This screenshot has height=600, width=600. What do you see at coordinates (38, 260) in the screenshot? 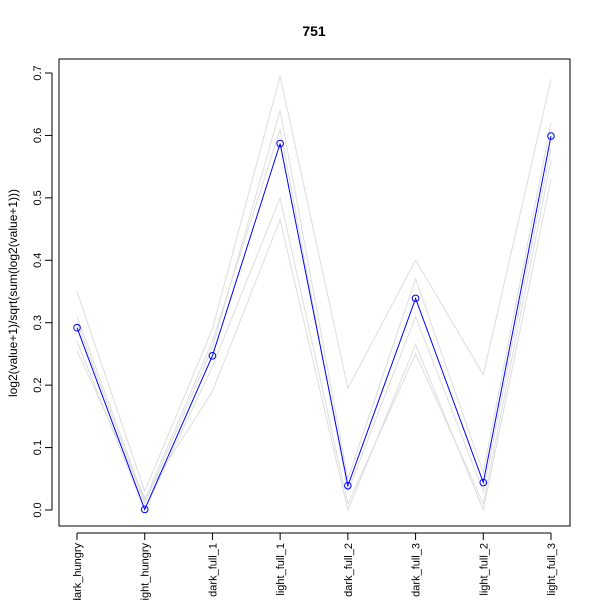
I see `y-tick-label: 0.4` at bounding box center [38, 260].